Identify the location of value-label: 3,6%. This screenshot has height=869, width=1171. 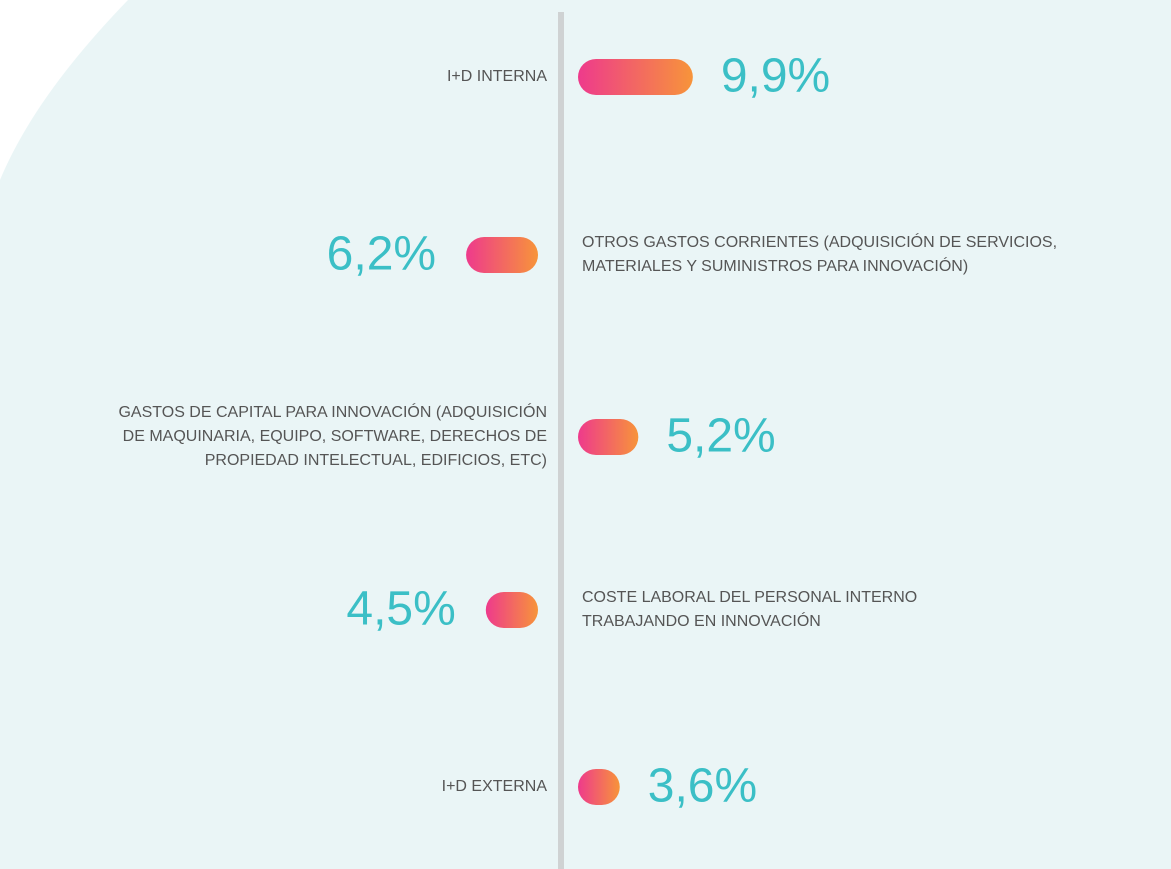
(702, 786).